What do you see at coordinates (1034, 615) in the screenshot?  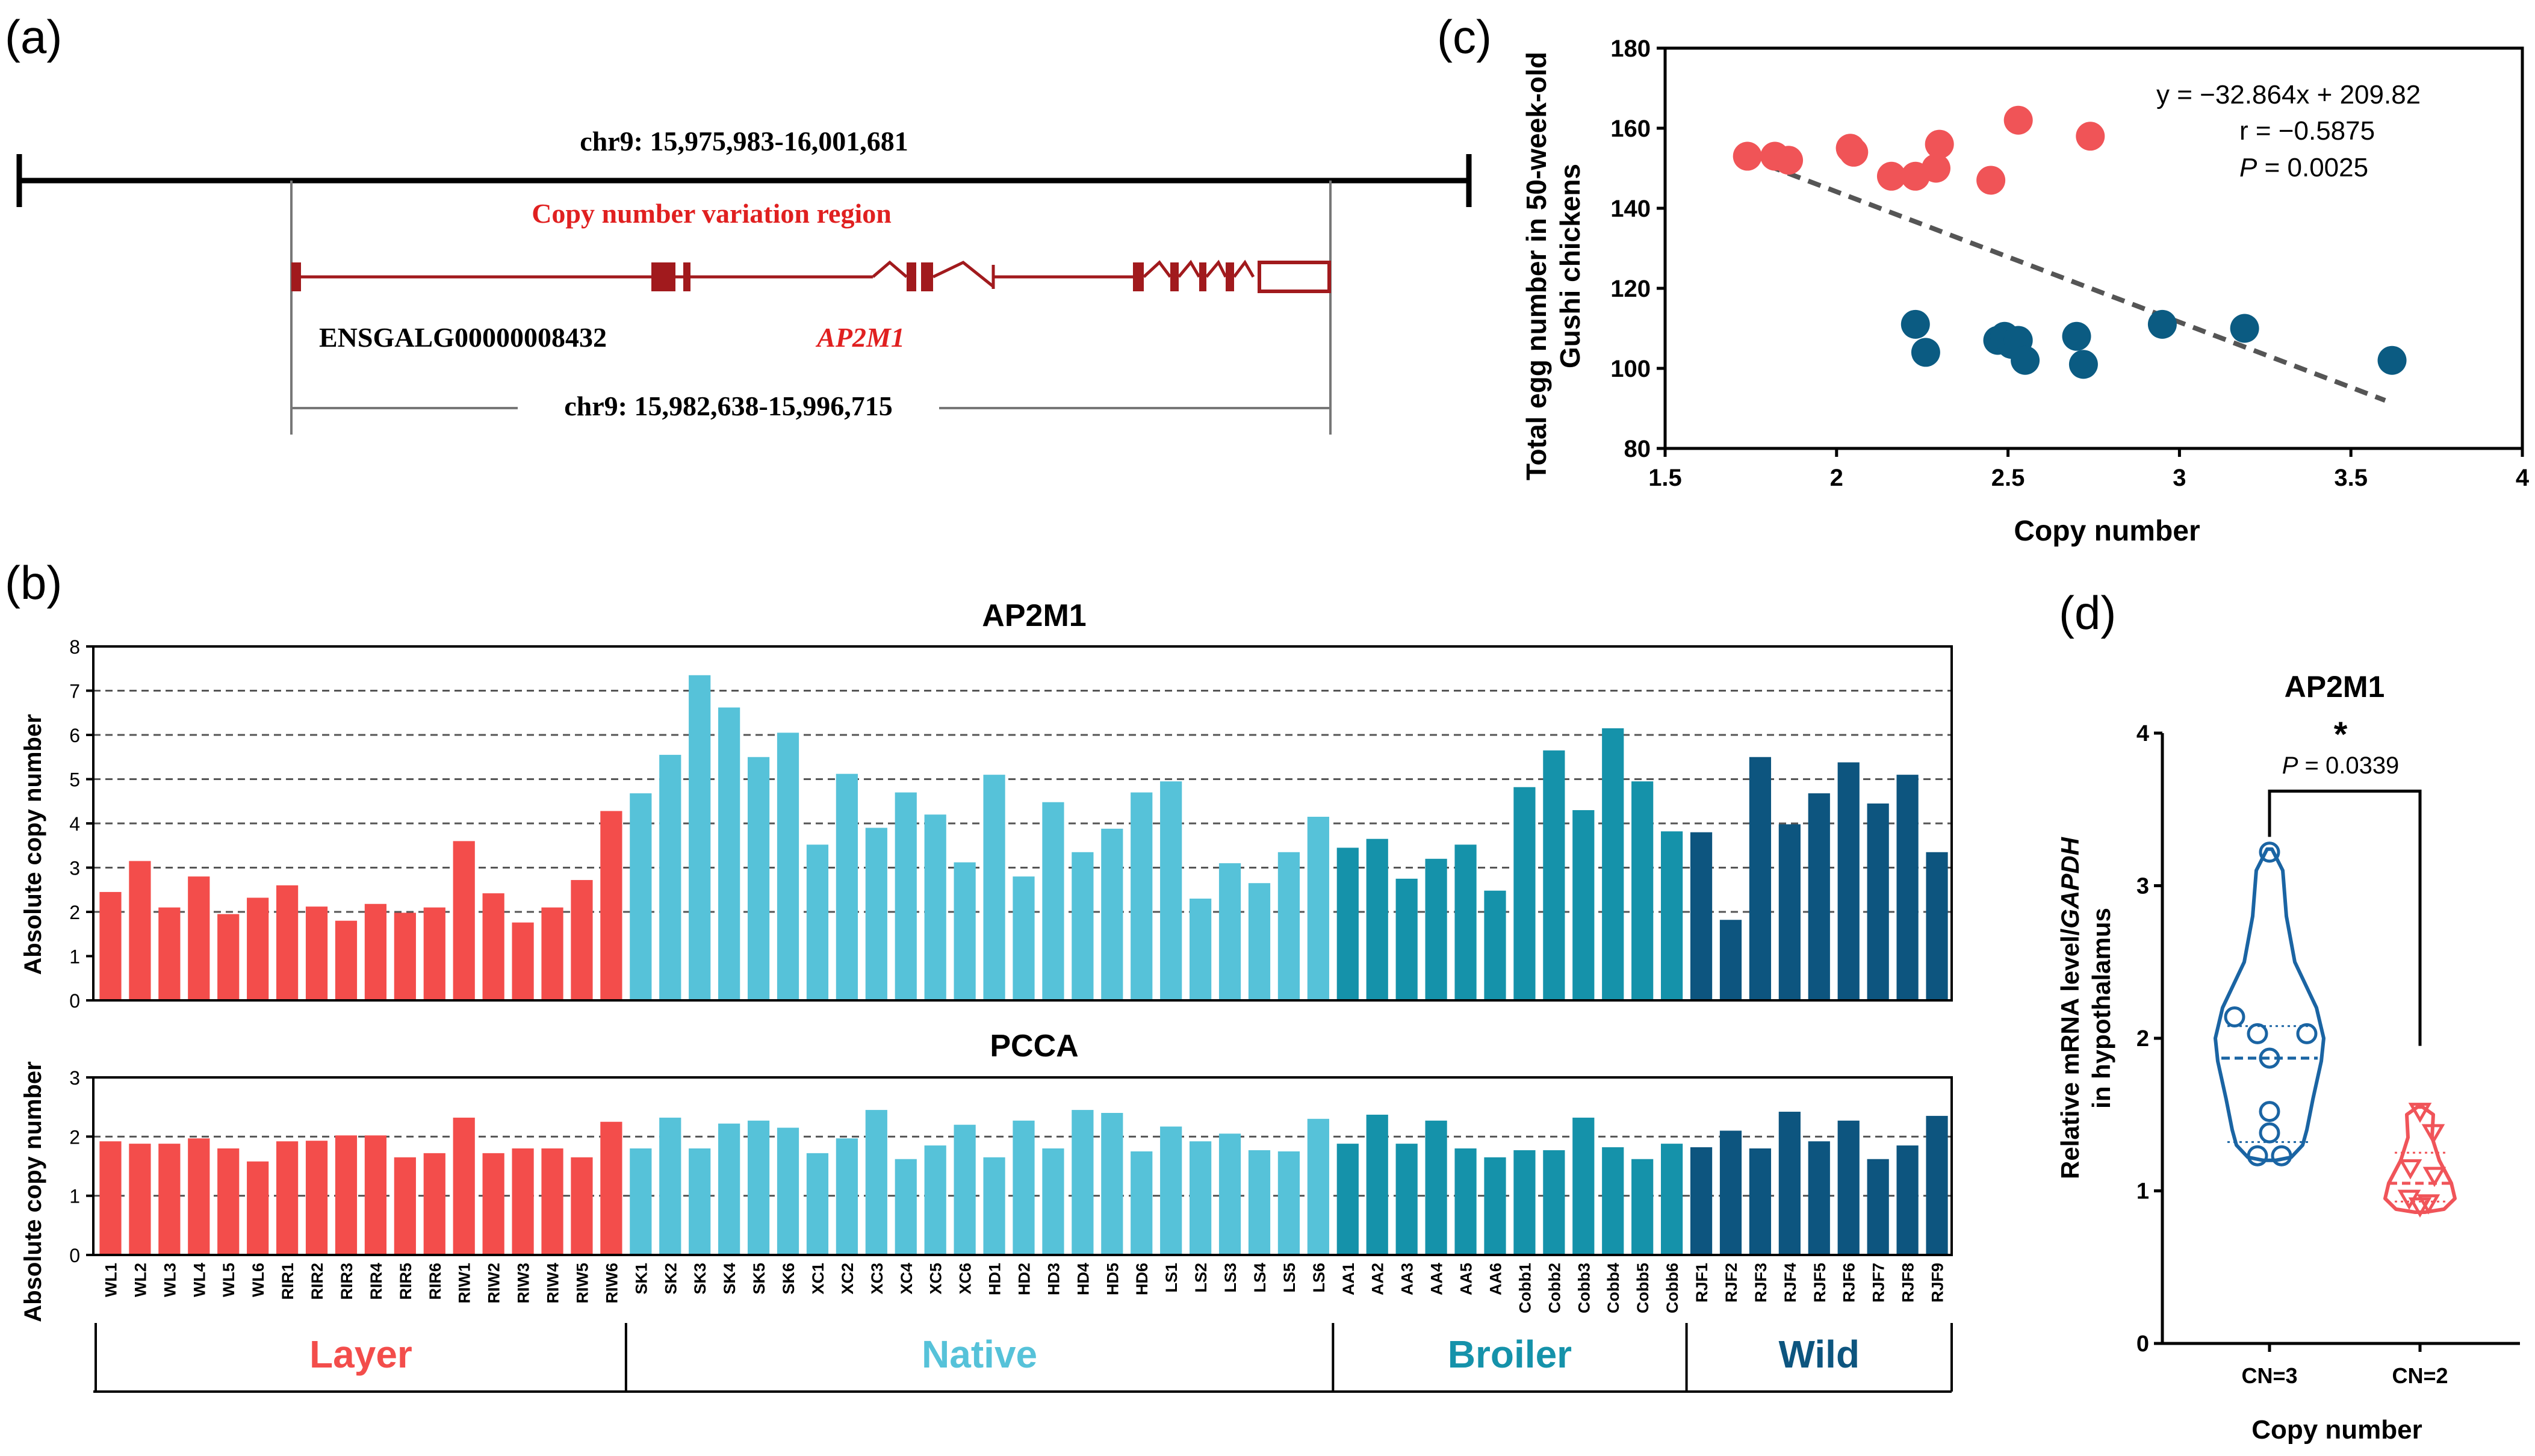 I see `ap2m1-bar-title: AP2M1` at bounding box center [1034, 615].